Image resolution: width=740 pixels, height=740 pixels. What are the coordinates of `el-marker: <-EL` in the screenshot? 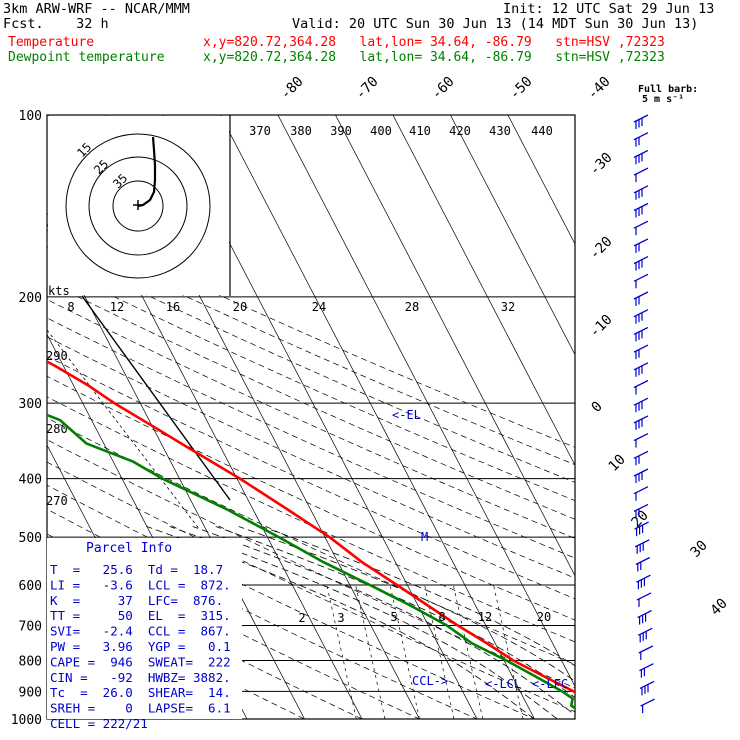 It's located at (406, 415).